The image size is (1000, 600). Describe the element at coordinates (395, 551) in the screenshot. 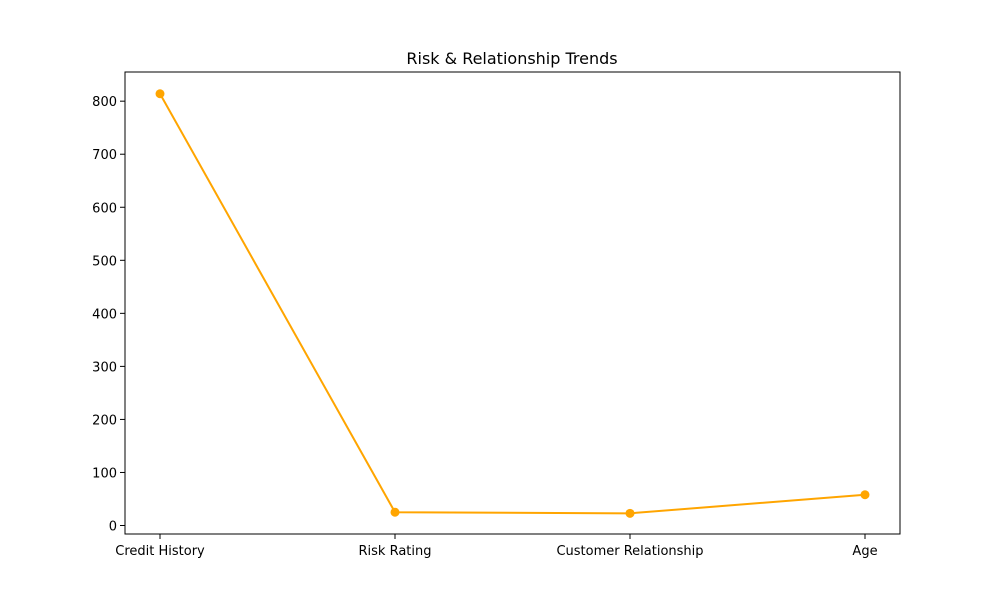

I see `x-tick-label: Risk Rating` at that location.